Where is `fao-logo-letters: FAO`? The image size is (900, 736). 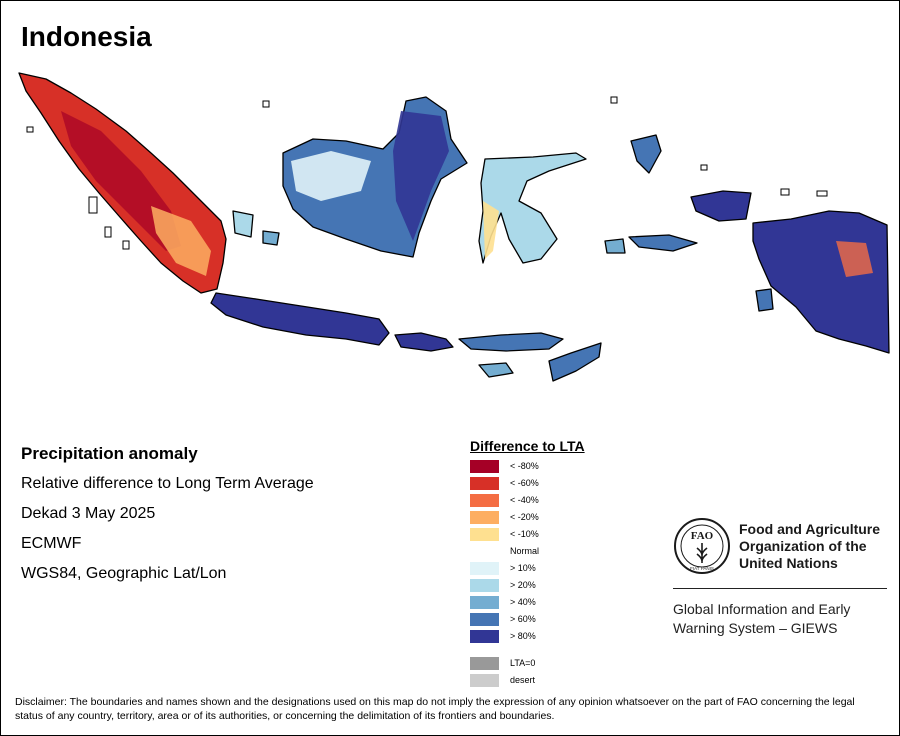 fao-logo-letters: FAO is located at coordinates (702, 536).